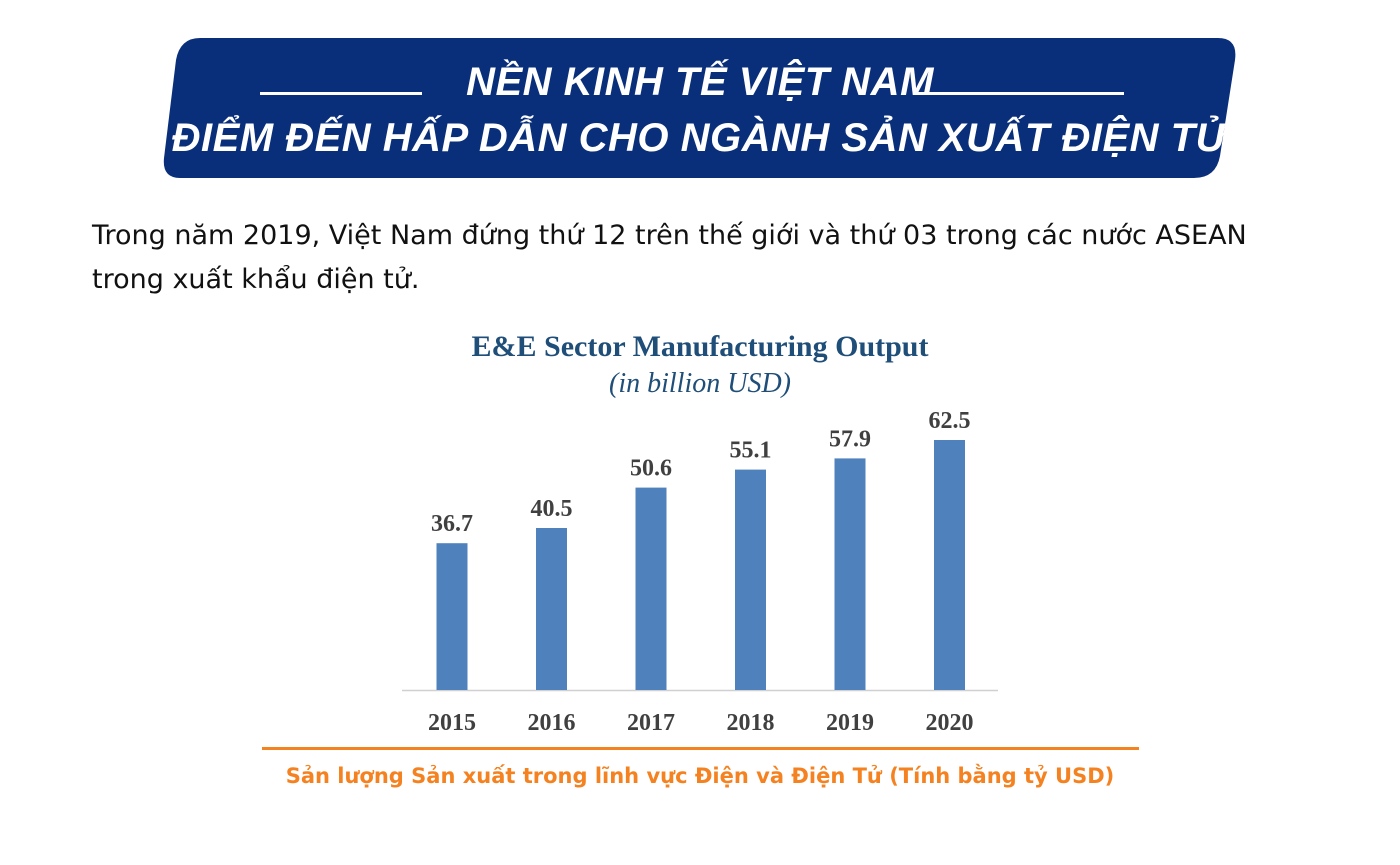 The width and height of the screenshot is (1400, 865). What do you see at coordinates (651, 469) in the screenshot?
I see `data-label-2017: 50.6` at bounding box center [651, 469].